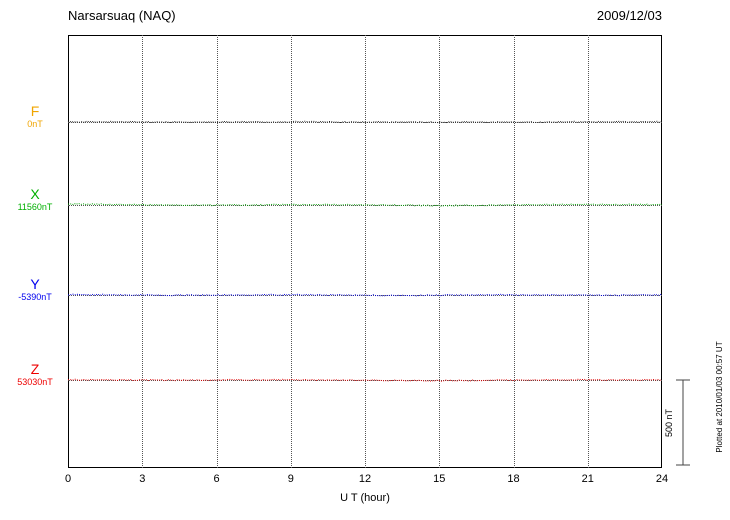 This screenshot has width=730, height=520. Describe the element at coordinates (662, 479) in the screenshot. I see `x-tick-label: 24` at that location.